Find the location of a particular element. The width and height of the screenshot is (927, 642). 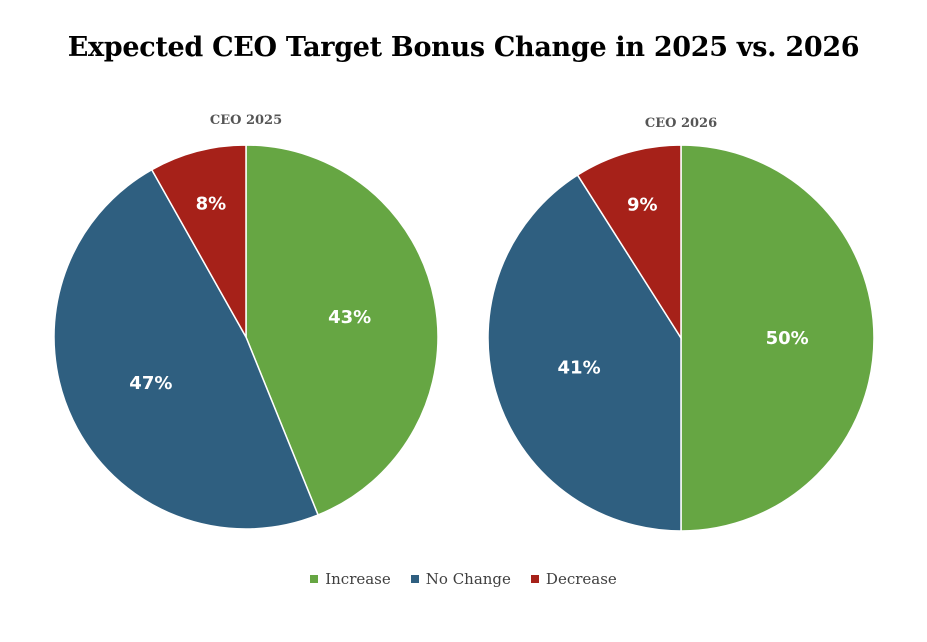

data-label-ceo-2025-decrease: 8% is located at coordinates (211, 203).